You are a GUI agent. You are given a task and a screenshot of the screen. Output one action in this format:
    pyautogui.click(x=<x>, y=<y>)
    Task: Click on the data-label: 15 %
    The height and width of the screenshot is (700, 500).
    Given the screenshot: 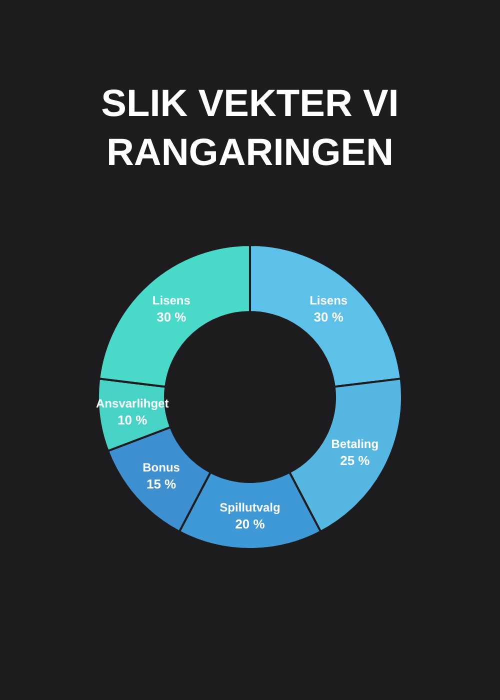 What is the action you would take?
    pyautogui.click(x=161, y=484)
    